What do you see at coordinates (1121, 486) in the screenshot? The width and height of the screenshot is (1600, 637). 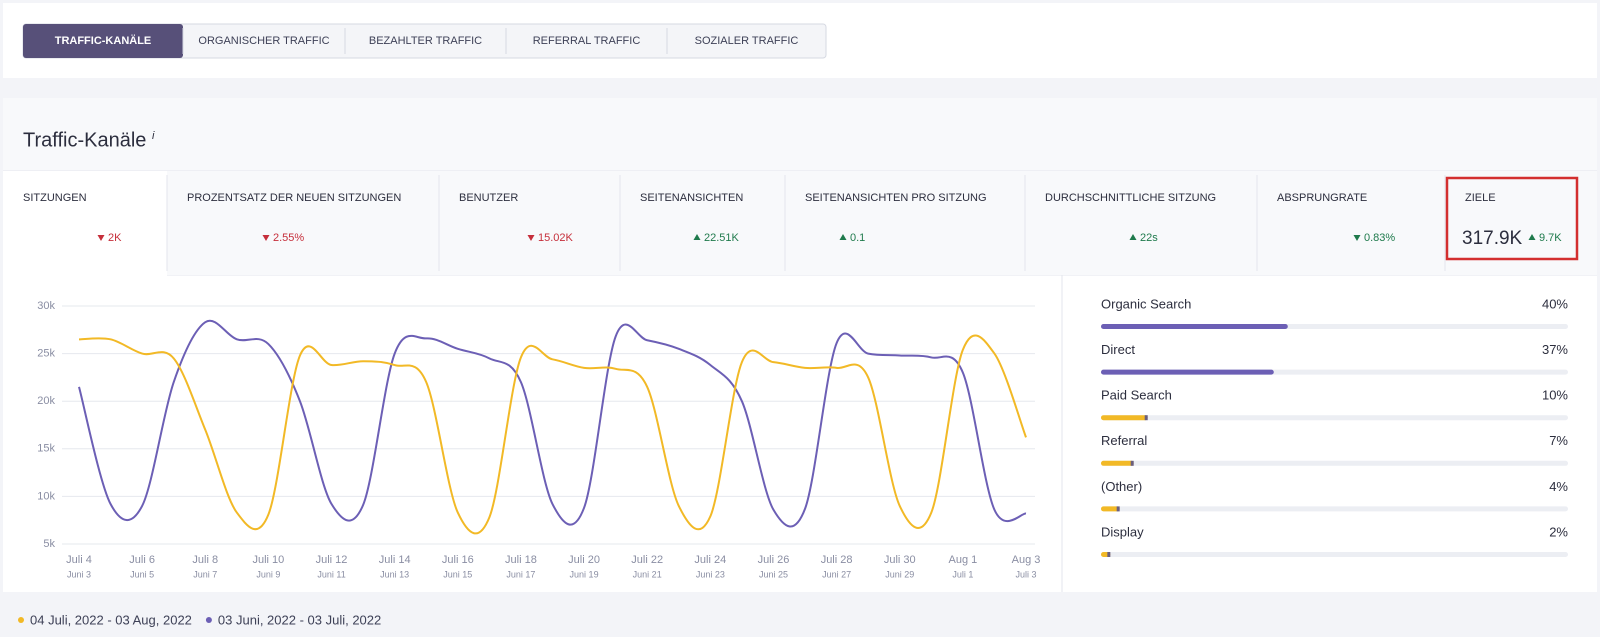 I see `channel-name: (Other)` at bounding box center [1121, 486].